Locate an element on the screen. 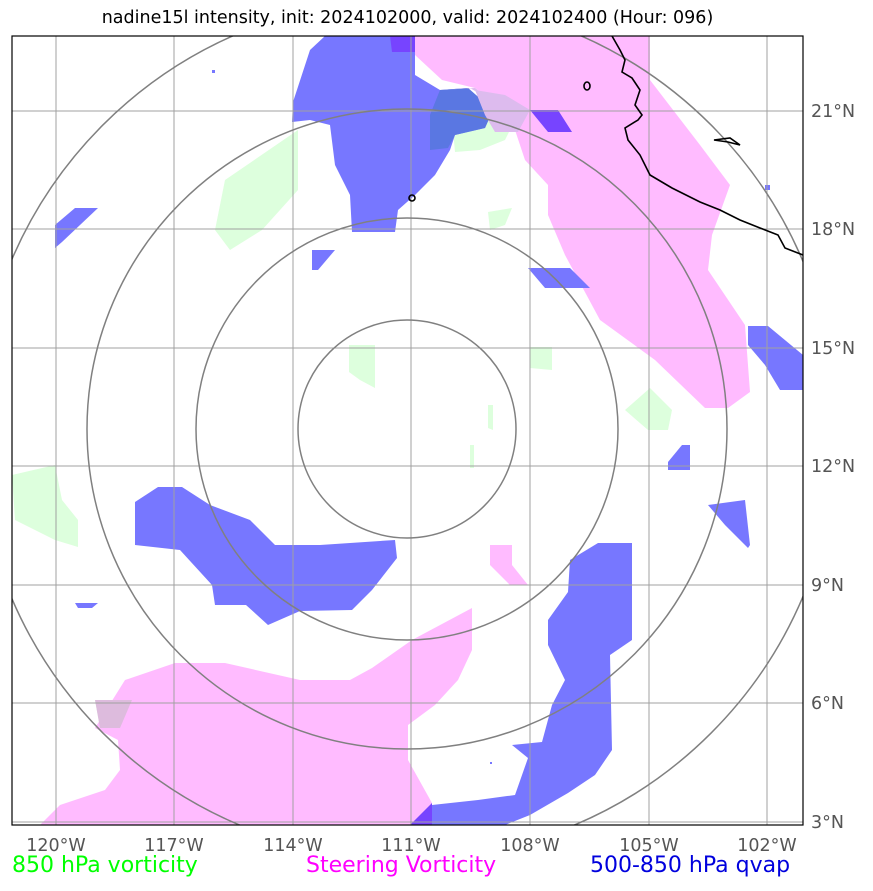 Image resolution: width=873 pixels, height=891 pixels. lat-label: 6°N is located at coordinates (827, 704).